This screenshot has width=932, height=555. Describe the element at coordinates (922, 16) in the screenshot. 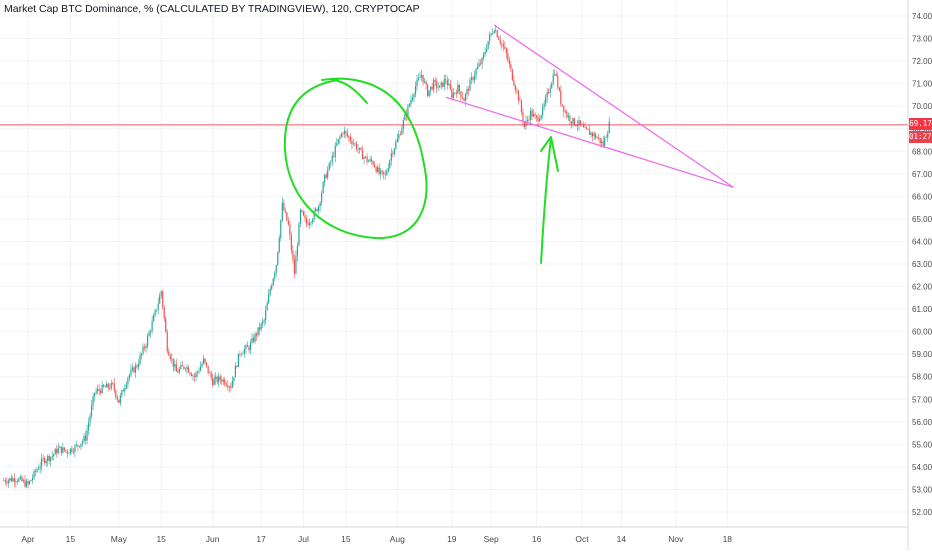

I see `y-tick-label: 74.00` at that location.